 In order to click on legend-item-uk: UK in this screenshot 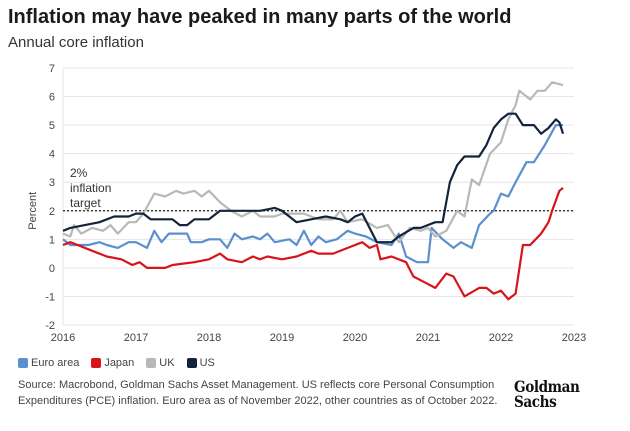, I will do `click(160, 363)`.